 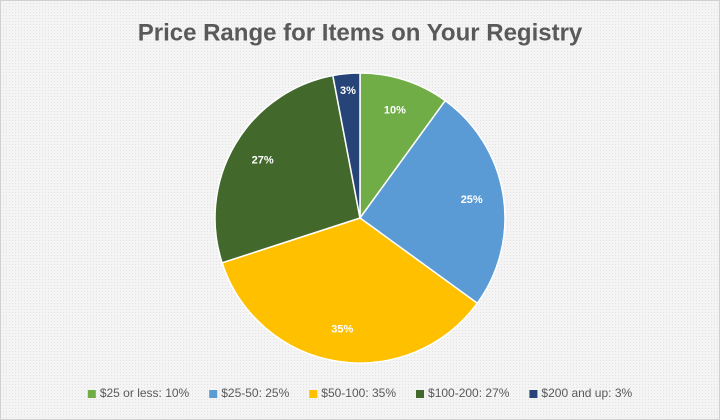 I want to click on legend-label: $200 and up: 3%, so click(x=586, y=393).